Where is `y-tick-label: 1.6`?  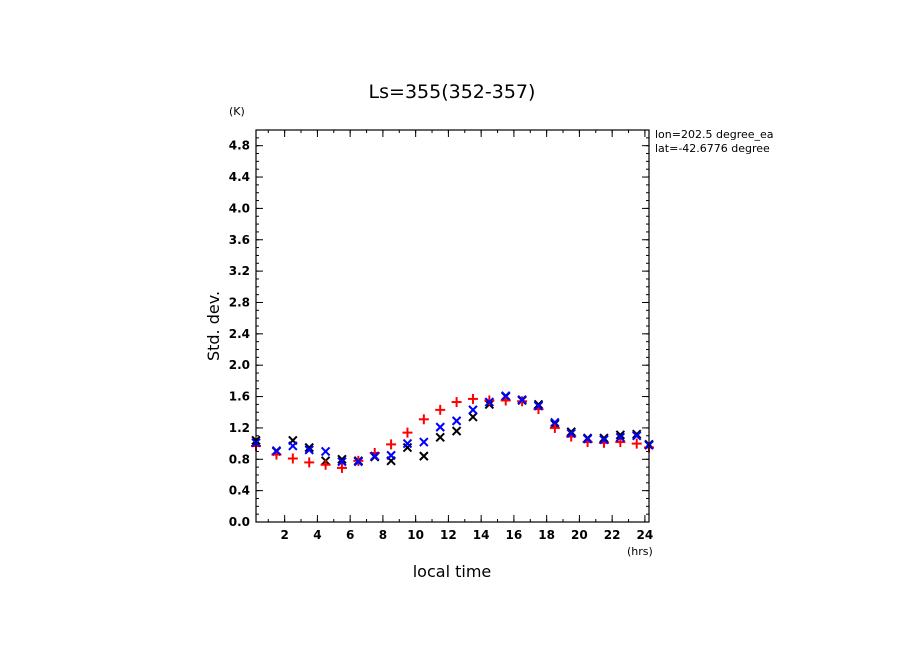
y-tick-label: 1.6 is located at coordinates (239, 397).